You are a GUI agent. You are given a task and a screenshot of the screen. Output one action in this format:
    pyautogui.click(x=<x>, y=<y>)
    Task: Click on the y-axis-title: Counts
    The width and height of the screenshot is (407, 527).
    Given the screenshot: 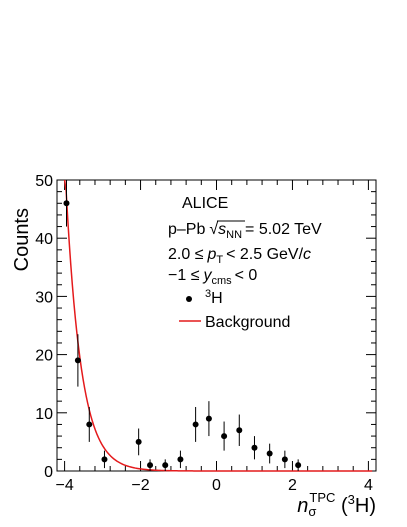 What is the action you would take?
    pyautogui.click(x=22, y=239)
    